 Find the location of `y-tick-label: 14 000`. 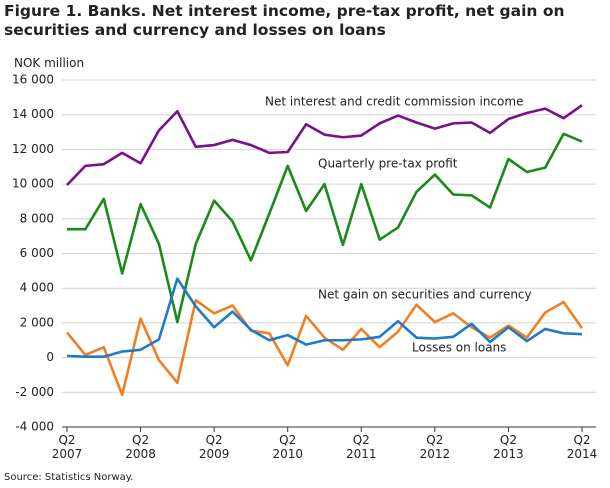

y-tick-label: 14 000 is located at coordinates (33, 114).